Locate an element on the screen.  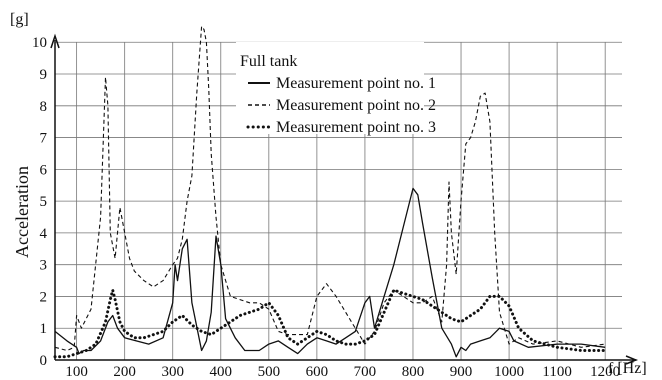
x-tick-label: 1200 is located at coordinates (605, 372).